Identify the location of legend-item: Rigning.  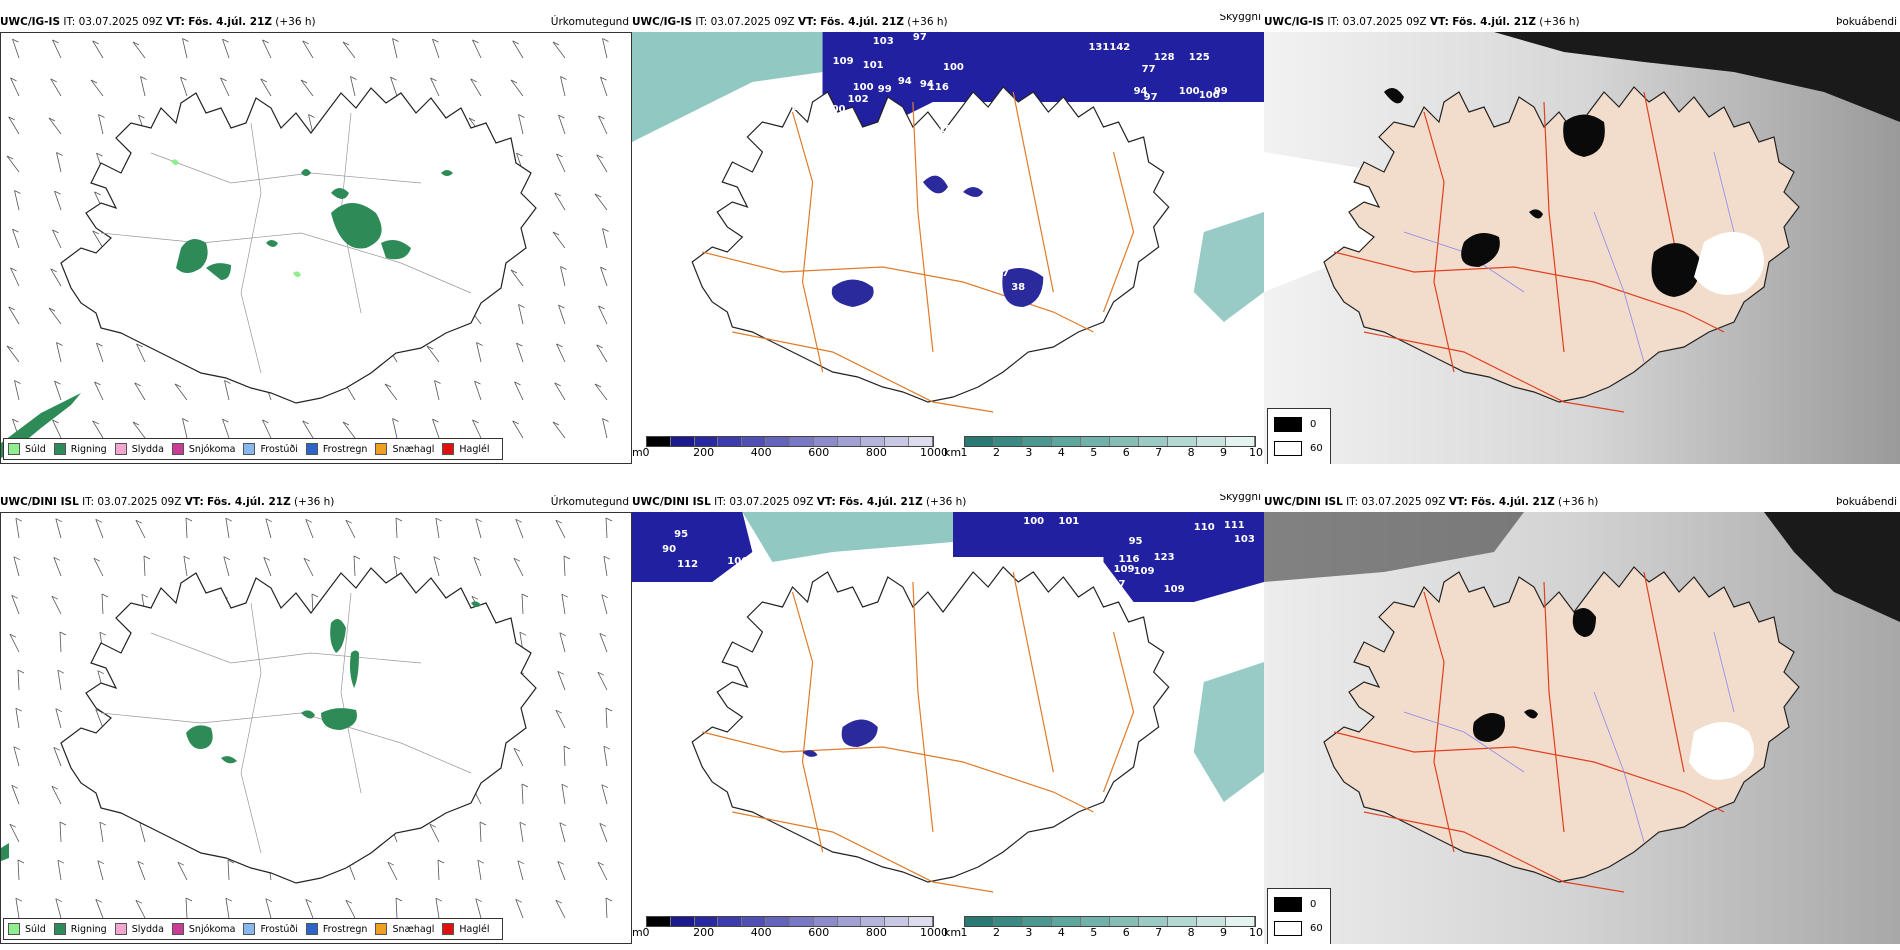
(80, 929).